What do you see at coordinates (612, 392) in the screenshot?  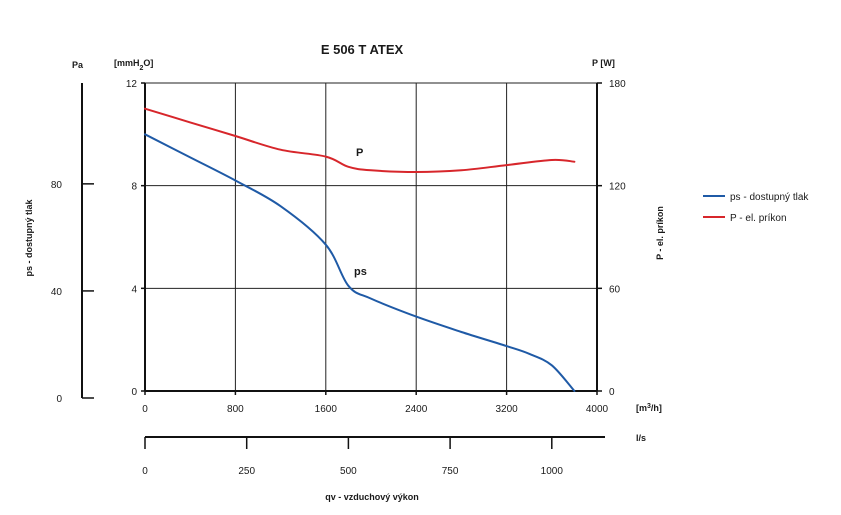 I see `y-right-tick-label-0: 0` at bounding box center [612, 392].